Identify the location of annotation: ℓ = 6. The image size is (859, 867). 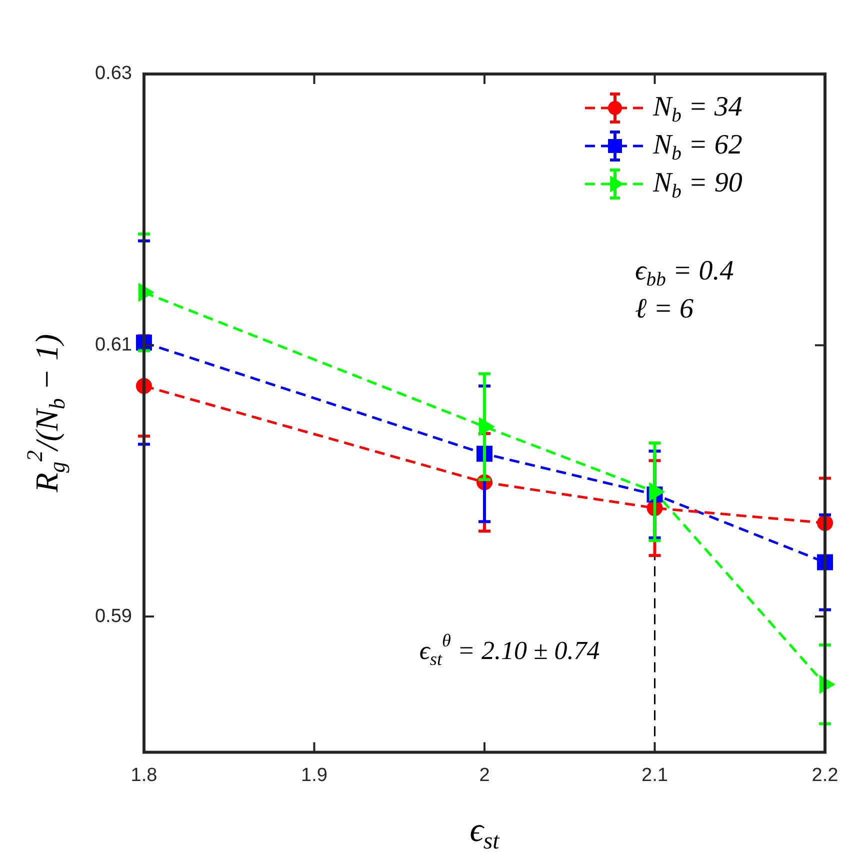
(664, 308).